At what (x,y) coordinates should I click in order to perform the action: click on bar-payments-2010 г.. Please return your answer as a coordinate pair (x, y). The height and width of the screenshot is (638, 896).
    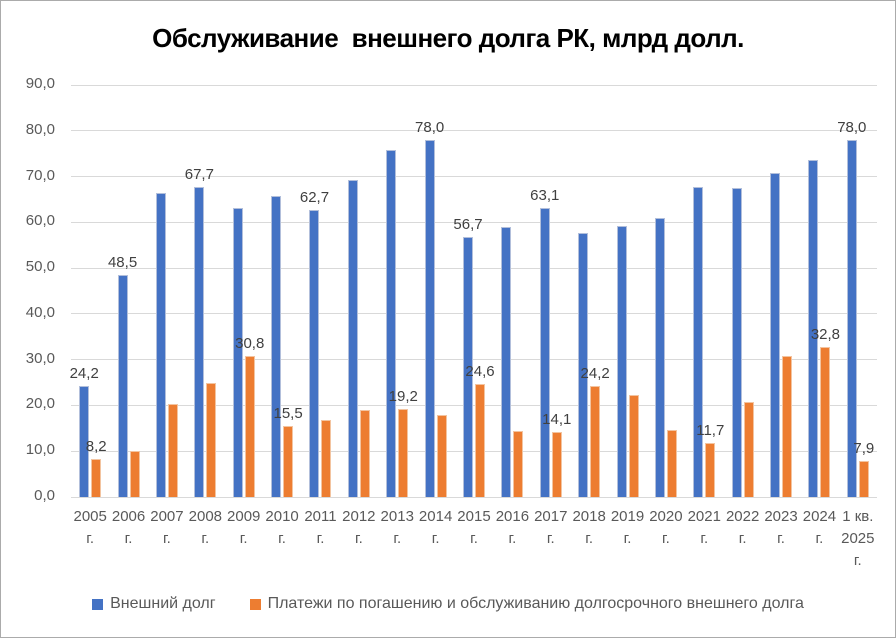
    Looking at the image, I should click on (288, 461).